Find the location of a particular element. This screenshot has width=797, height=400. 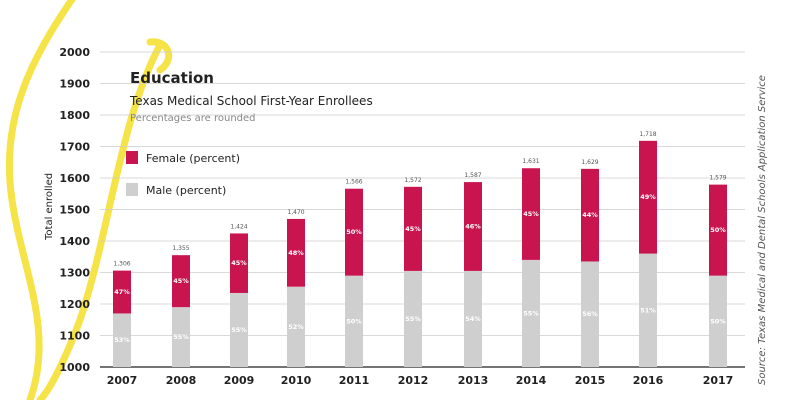

female-percent-label: 46% is located at coordinates (473, 227).